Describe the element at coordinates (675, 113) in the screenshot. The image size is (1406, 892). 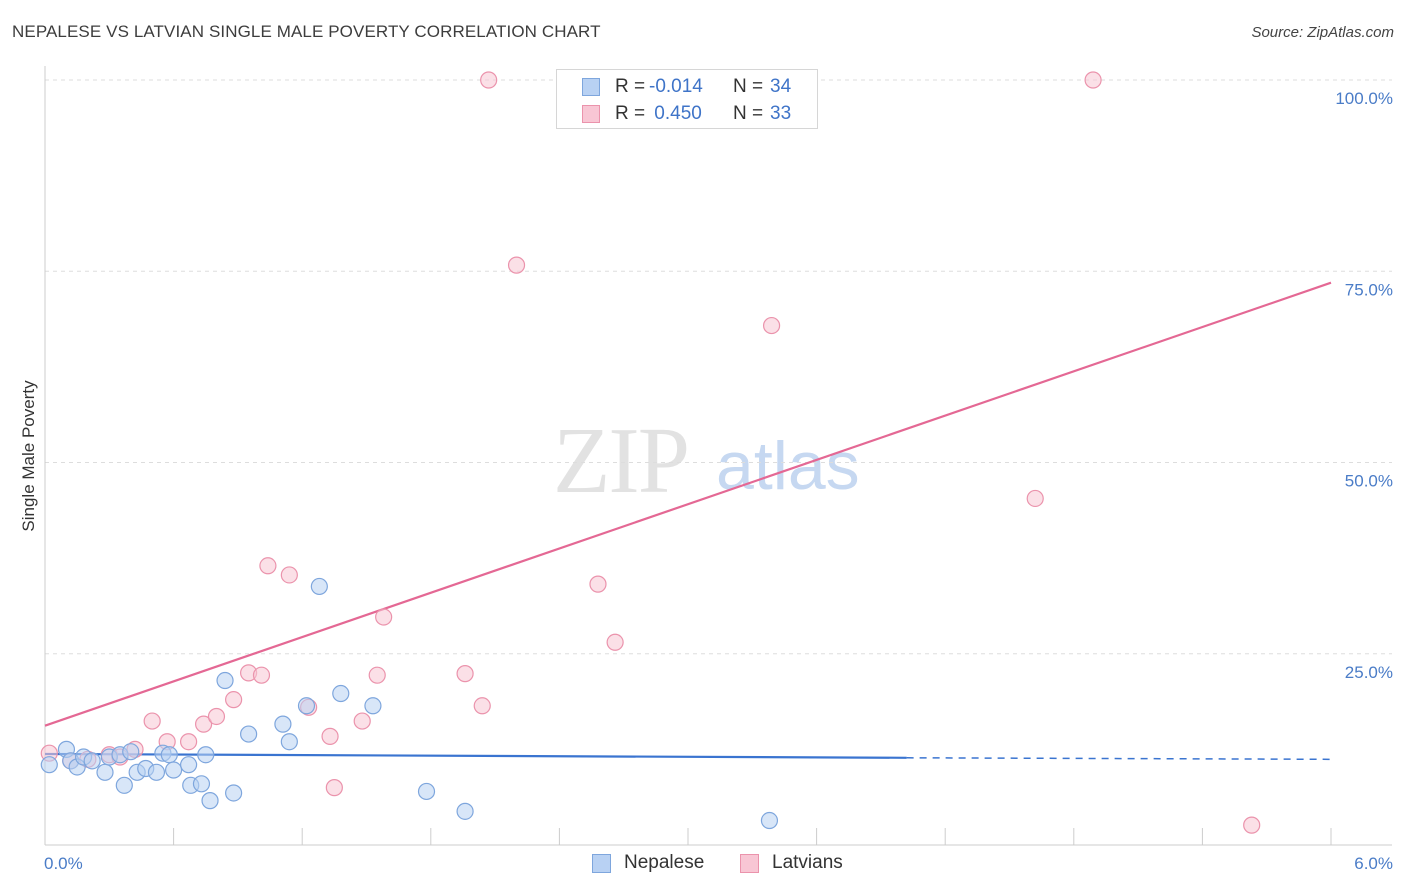
I see `legend-r-value: 0.450` at that location.